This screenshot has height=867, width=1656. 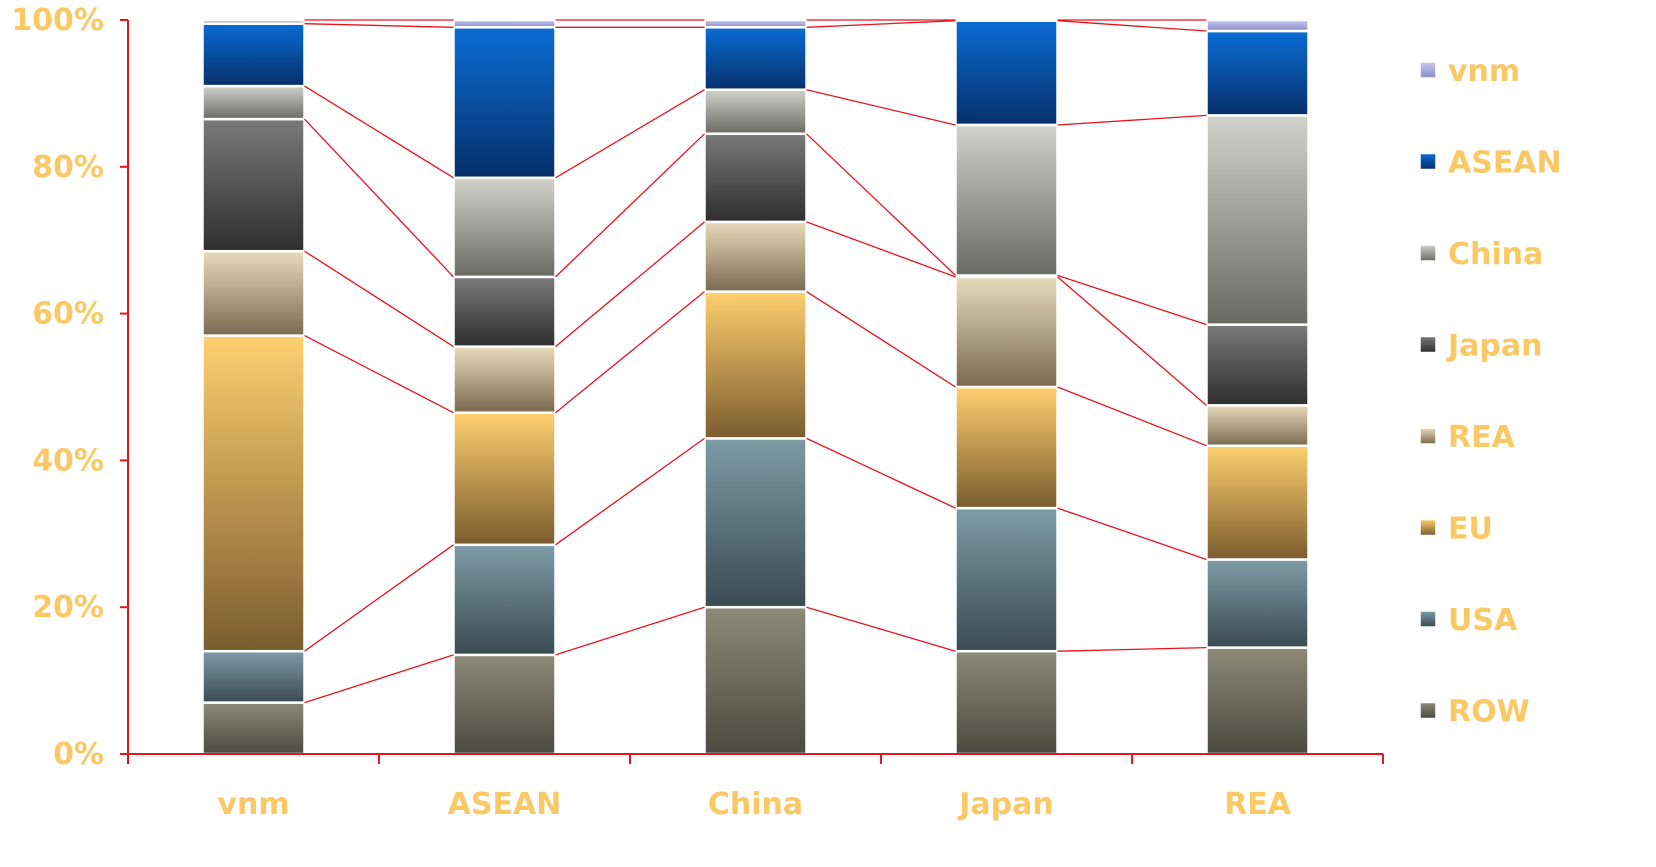 I want to click on y-tick-label-0: 0%, so click(x=78, y=754).